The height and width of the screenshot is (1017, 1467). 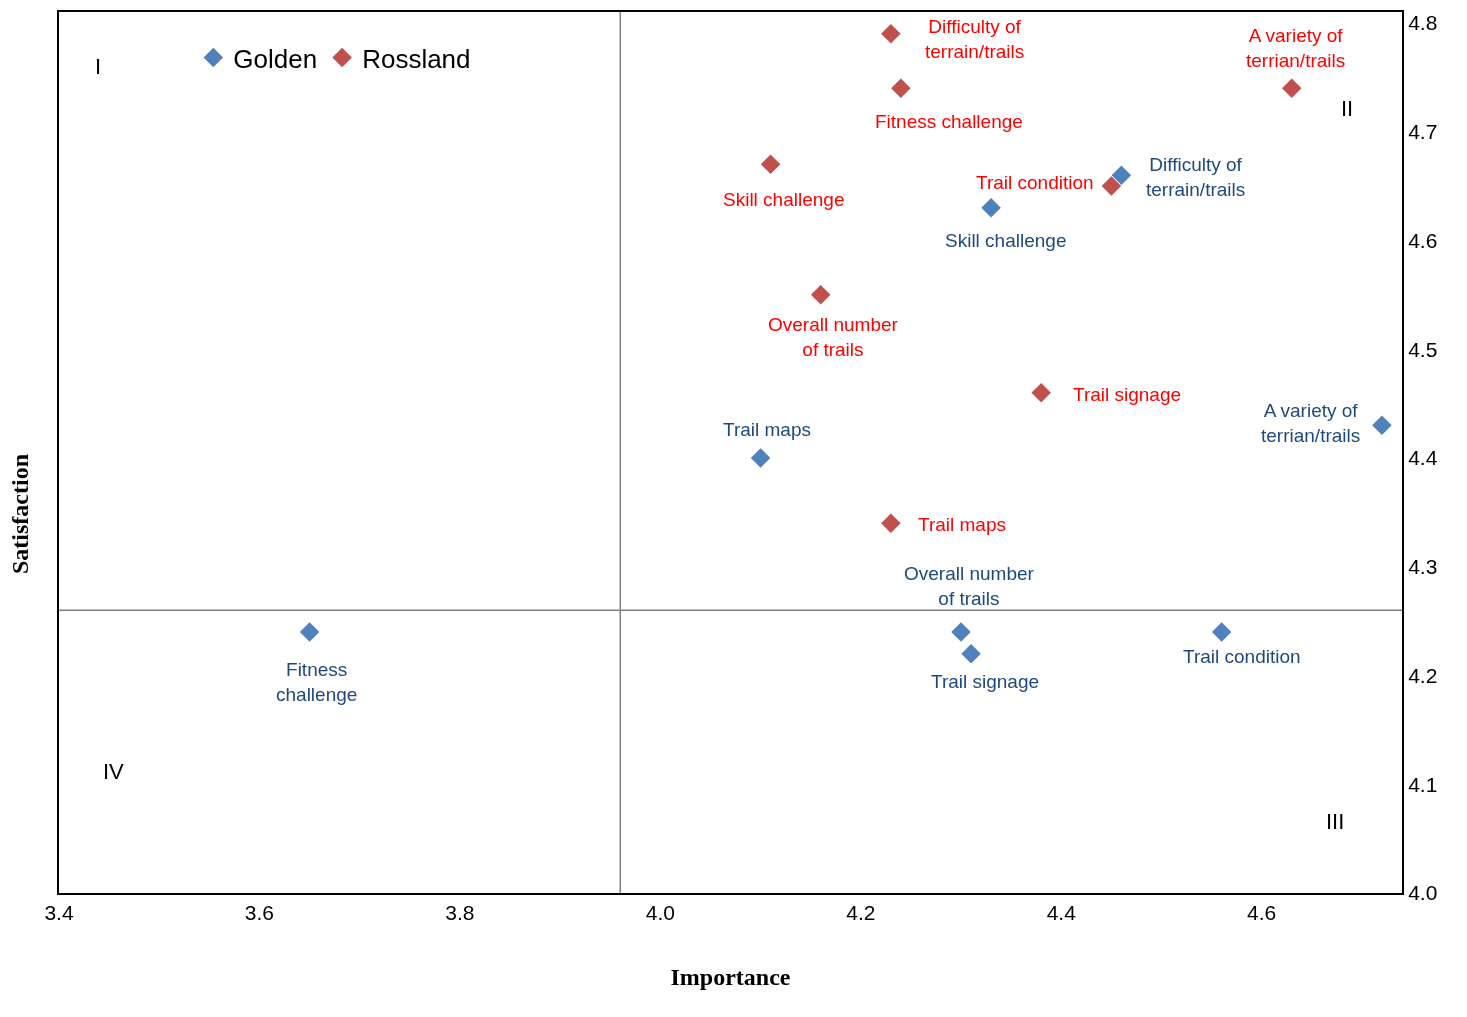 I want to click on x-tick-label: 3.6, so click(x=259, y=913).